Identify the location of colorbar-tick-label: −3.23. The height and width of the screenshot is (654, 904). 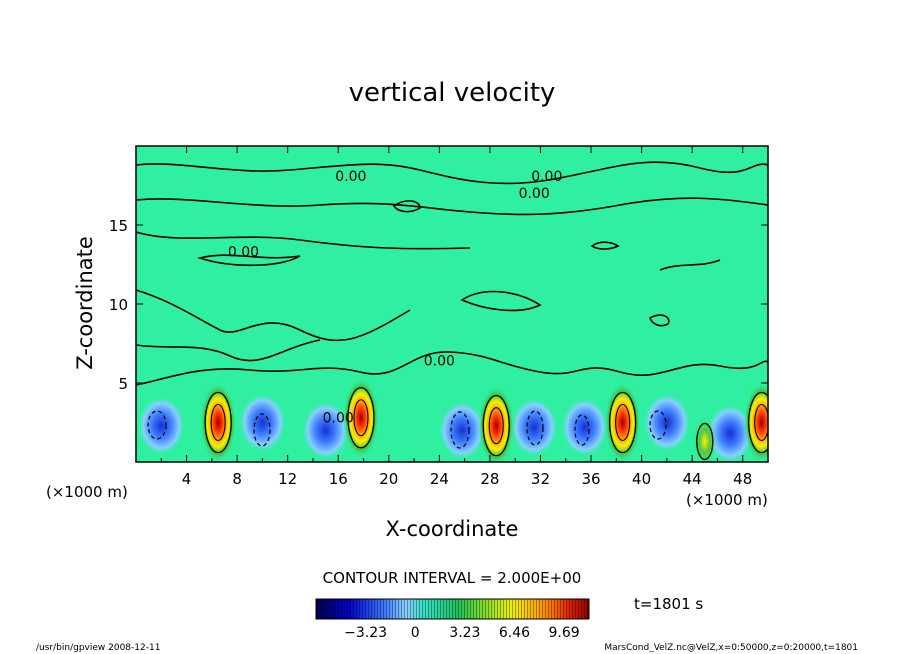
(365, 633).